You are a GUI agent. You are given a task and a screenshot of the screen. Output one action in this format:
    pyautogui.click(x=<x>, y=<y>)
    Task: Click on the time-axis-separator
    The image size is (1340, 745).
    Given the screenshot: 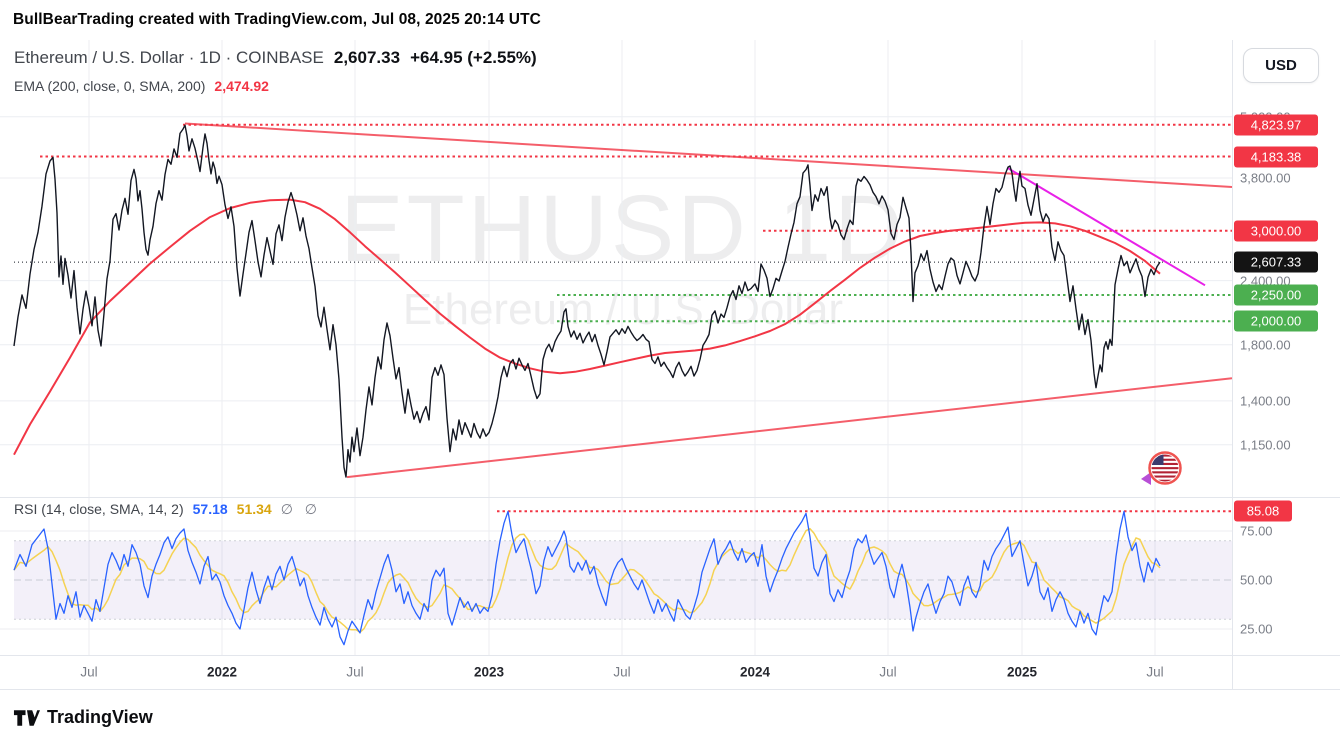 What is the action you would take?
    pyautogui.click(x=670, y=655)
    